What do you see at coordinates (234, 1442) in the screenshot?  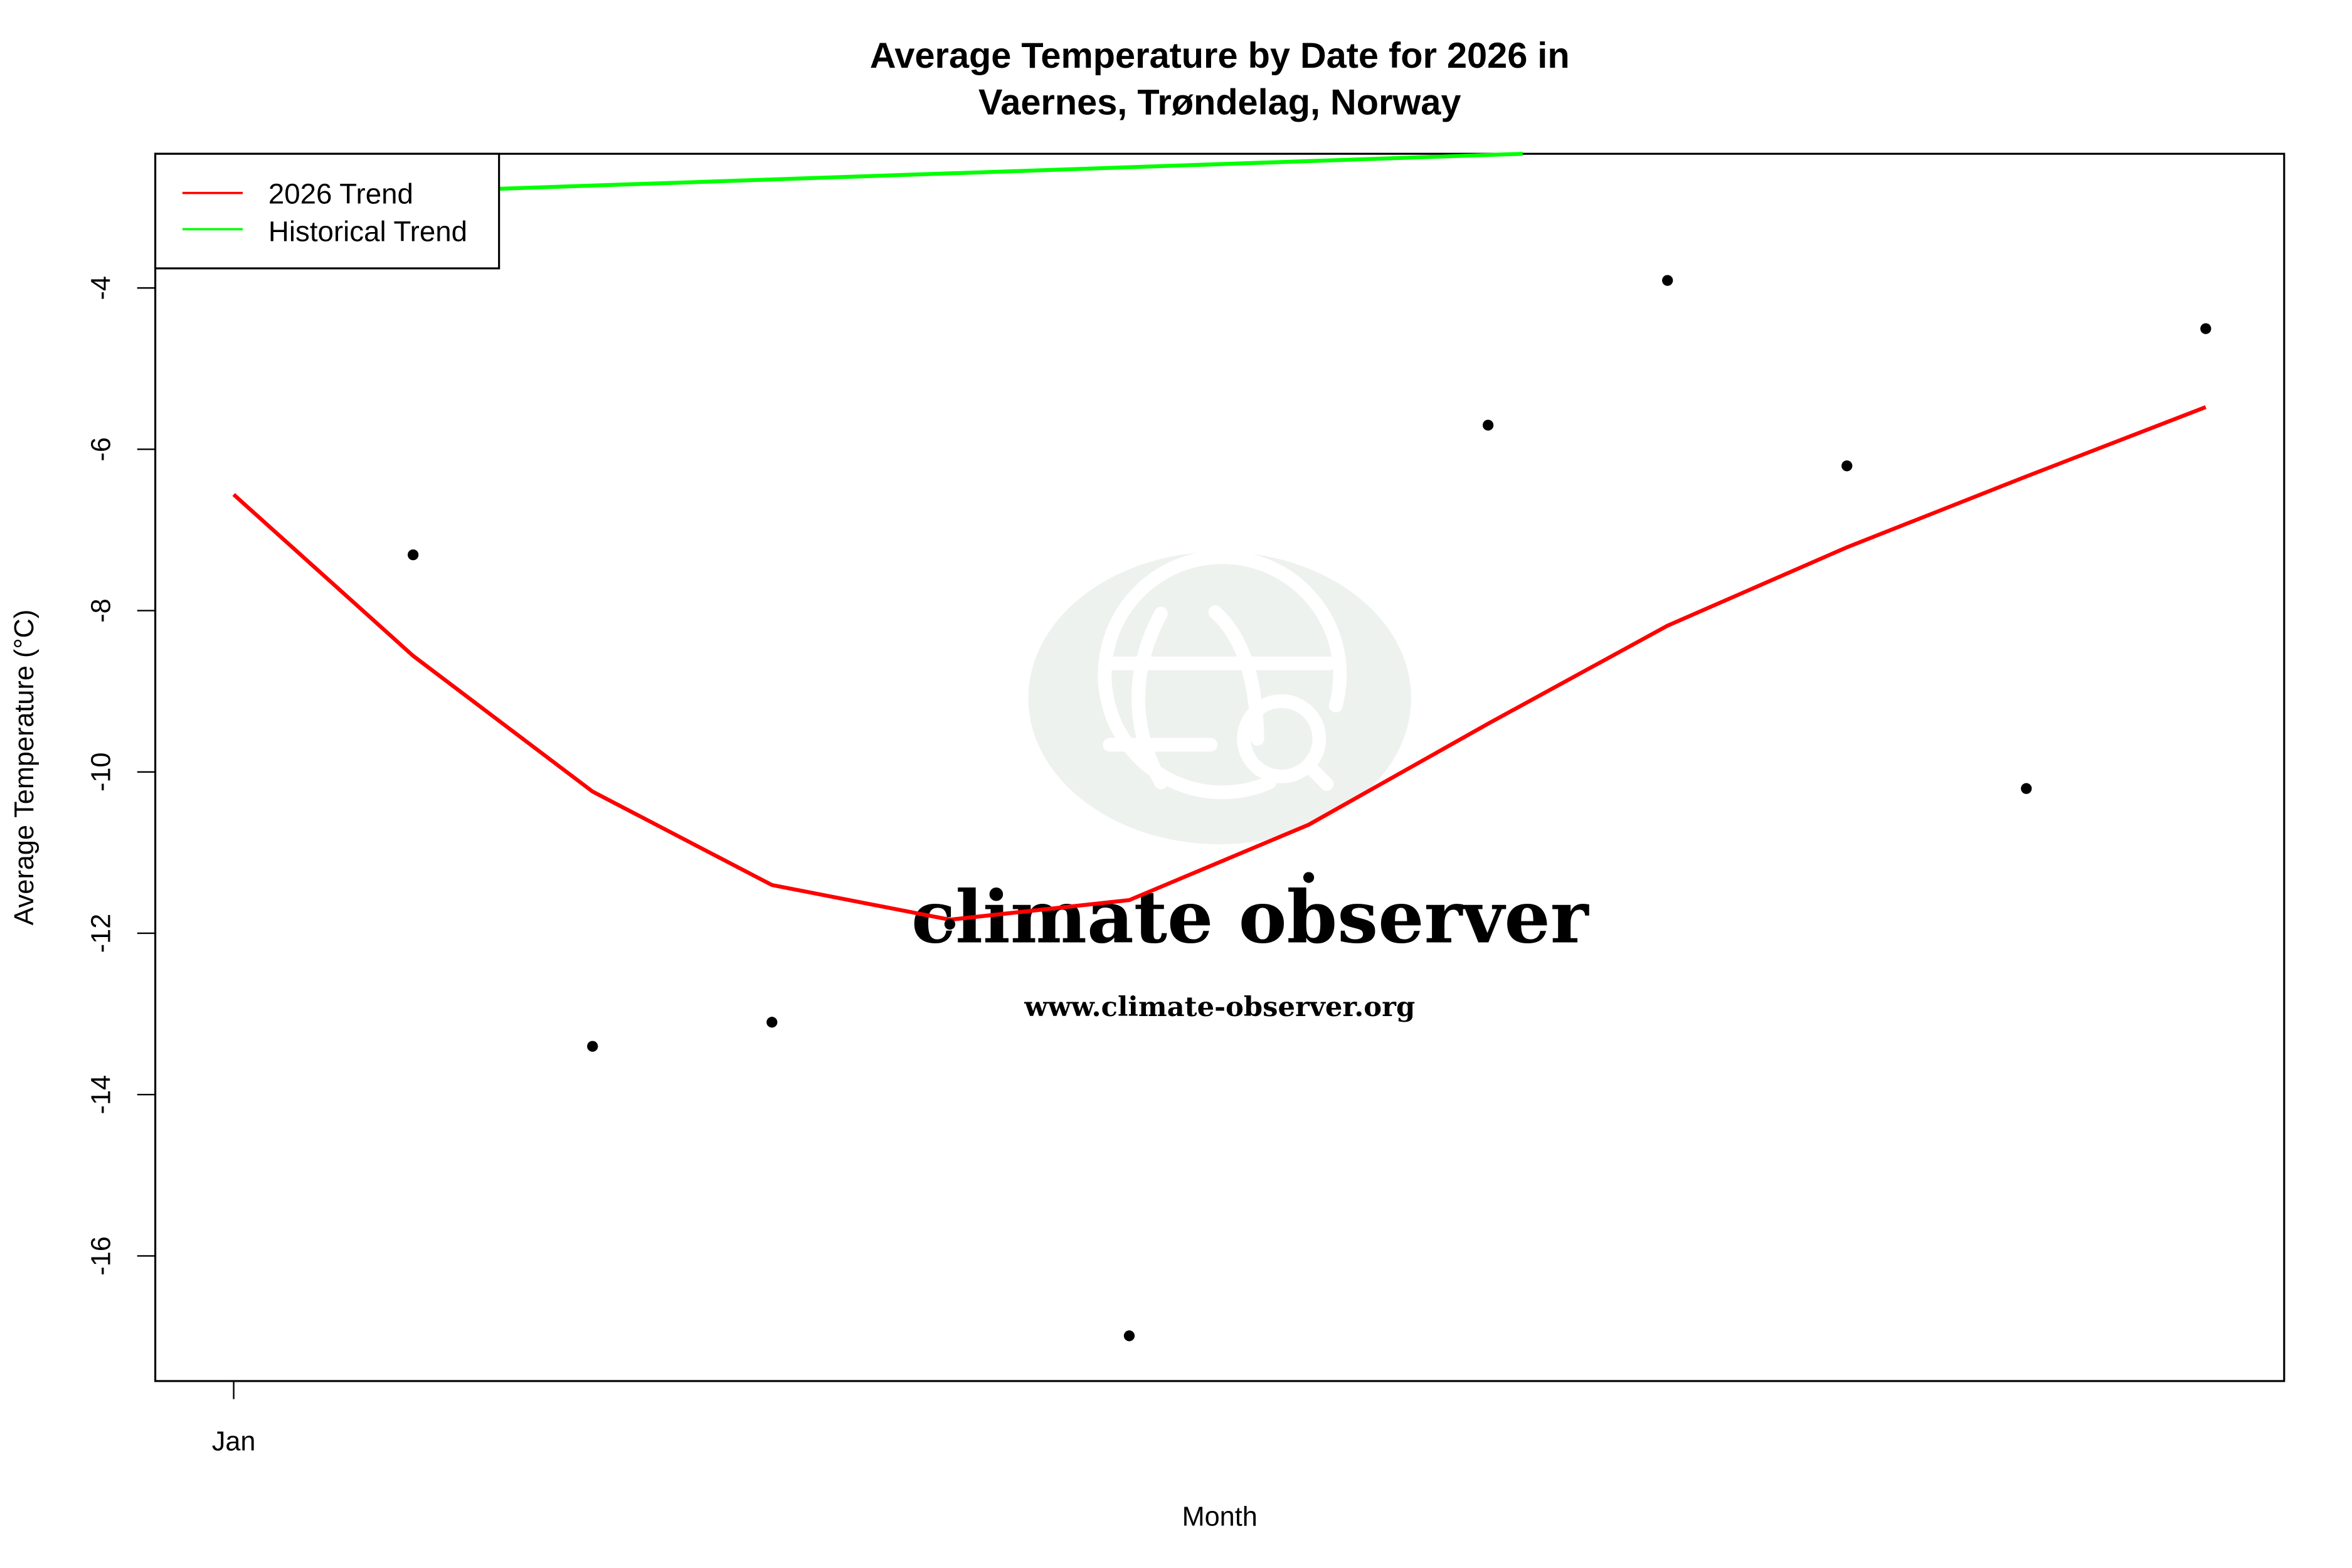 I see `x-tick-label: Jan` at bounding box center [234, 1442].